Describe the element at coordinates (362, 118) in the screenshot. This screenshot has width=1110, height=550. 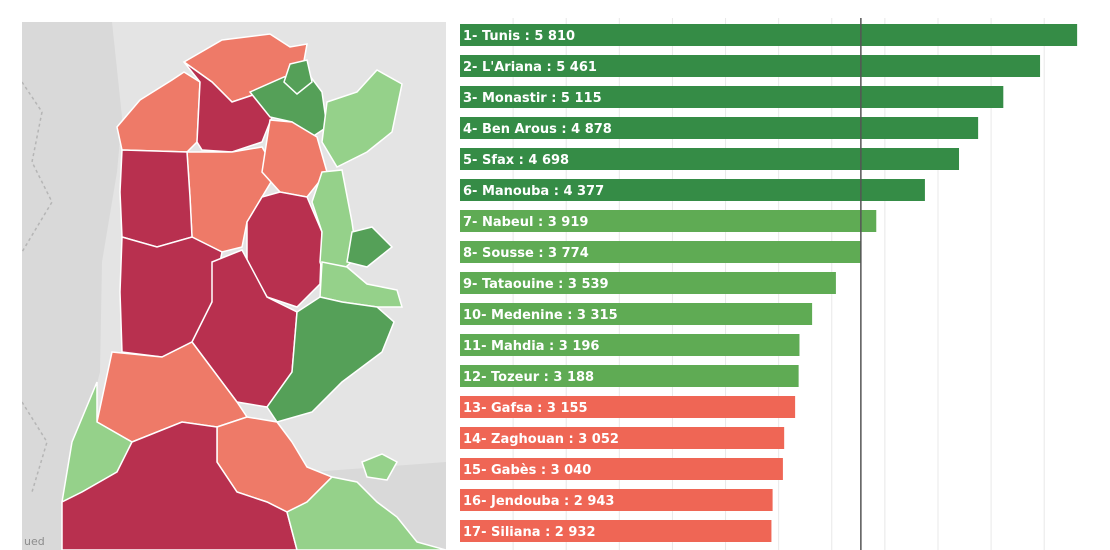
I see `region-nabeul` at that location.